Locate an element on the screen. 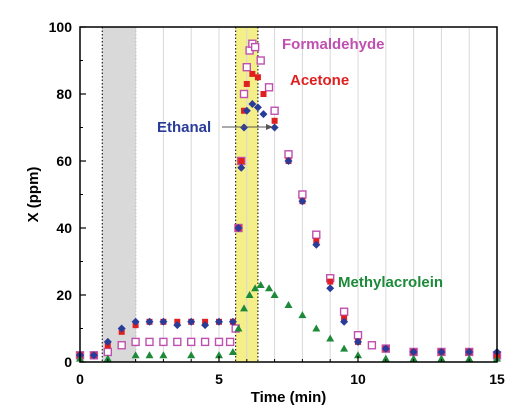 This screenshot has width=530, height=410. series-label-acetone: Acetone is located at coordinates (319, 80).